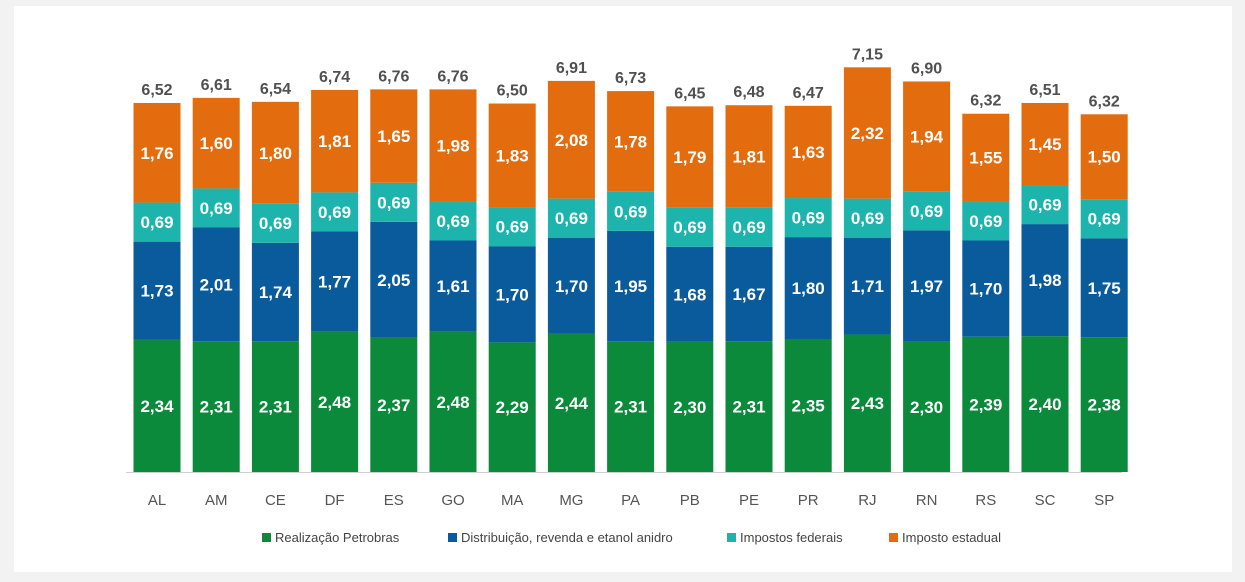 This screenshot has height=582, width=1245. What do you see at coordinates (567, 537) in the screenshot?
I see `legend-label-1: Distribuição, revenda e etanol anidro` at bounding box center [567, 537].